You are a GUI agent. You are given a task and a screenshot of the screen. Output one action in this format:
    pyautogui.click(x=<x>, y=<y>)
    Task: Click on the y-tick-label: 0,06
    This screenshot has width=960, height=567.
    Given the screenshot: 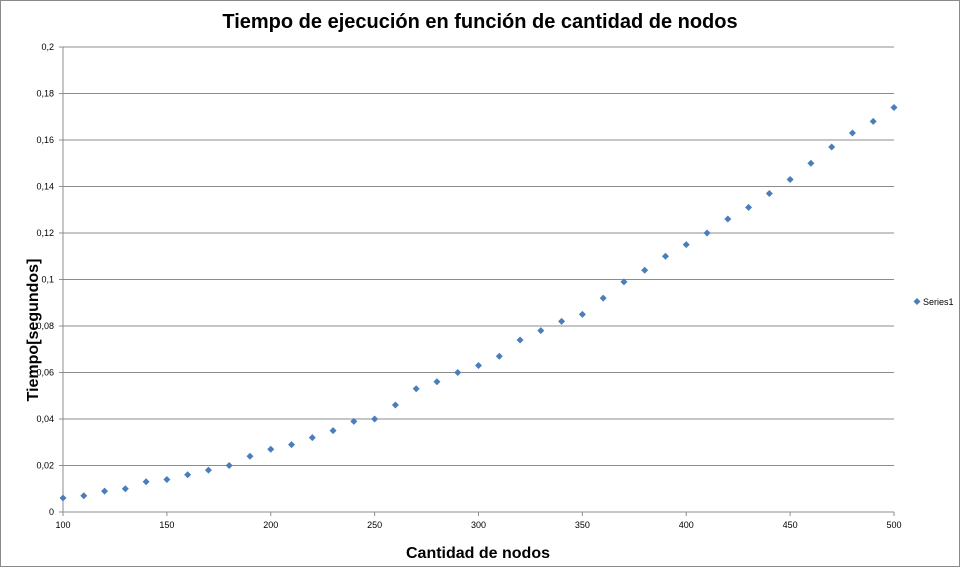 What is the action you would take?
    pyautogui.click(x=45, y=373)
    